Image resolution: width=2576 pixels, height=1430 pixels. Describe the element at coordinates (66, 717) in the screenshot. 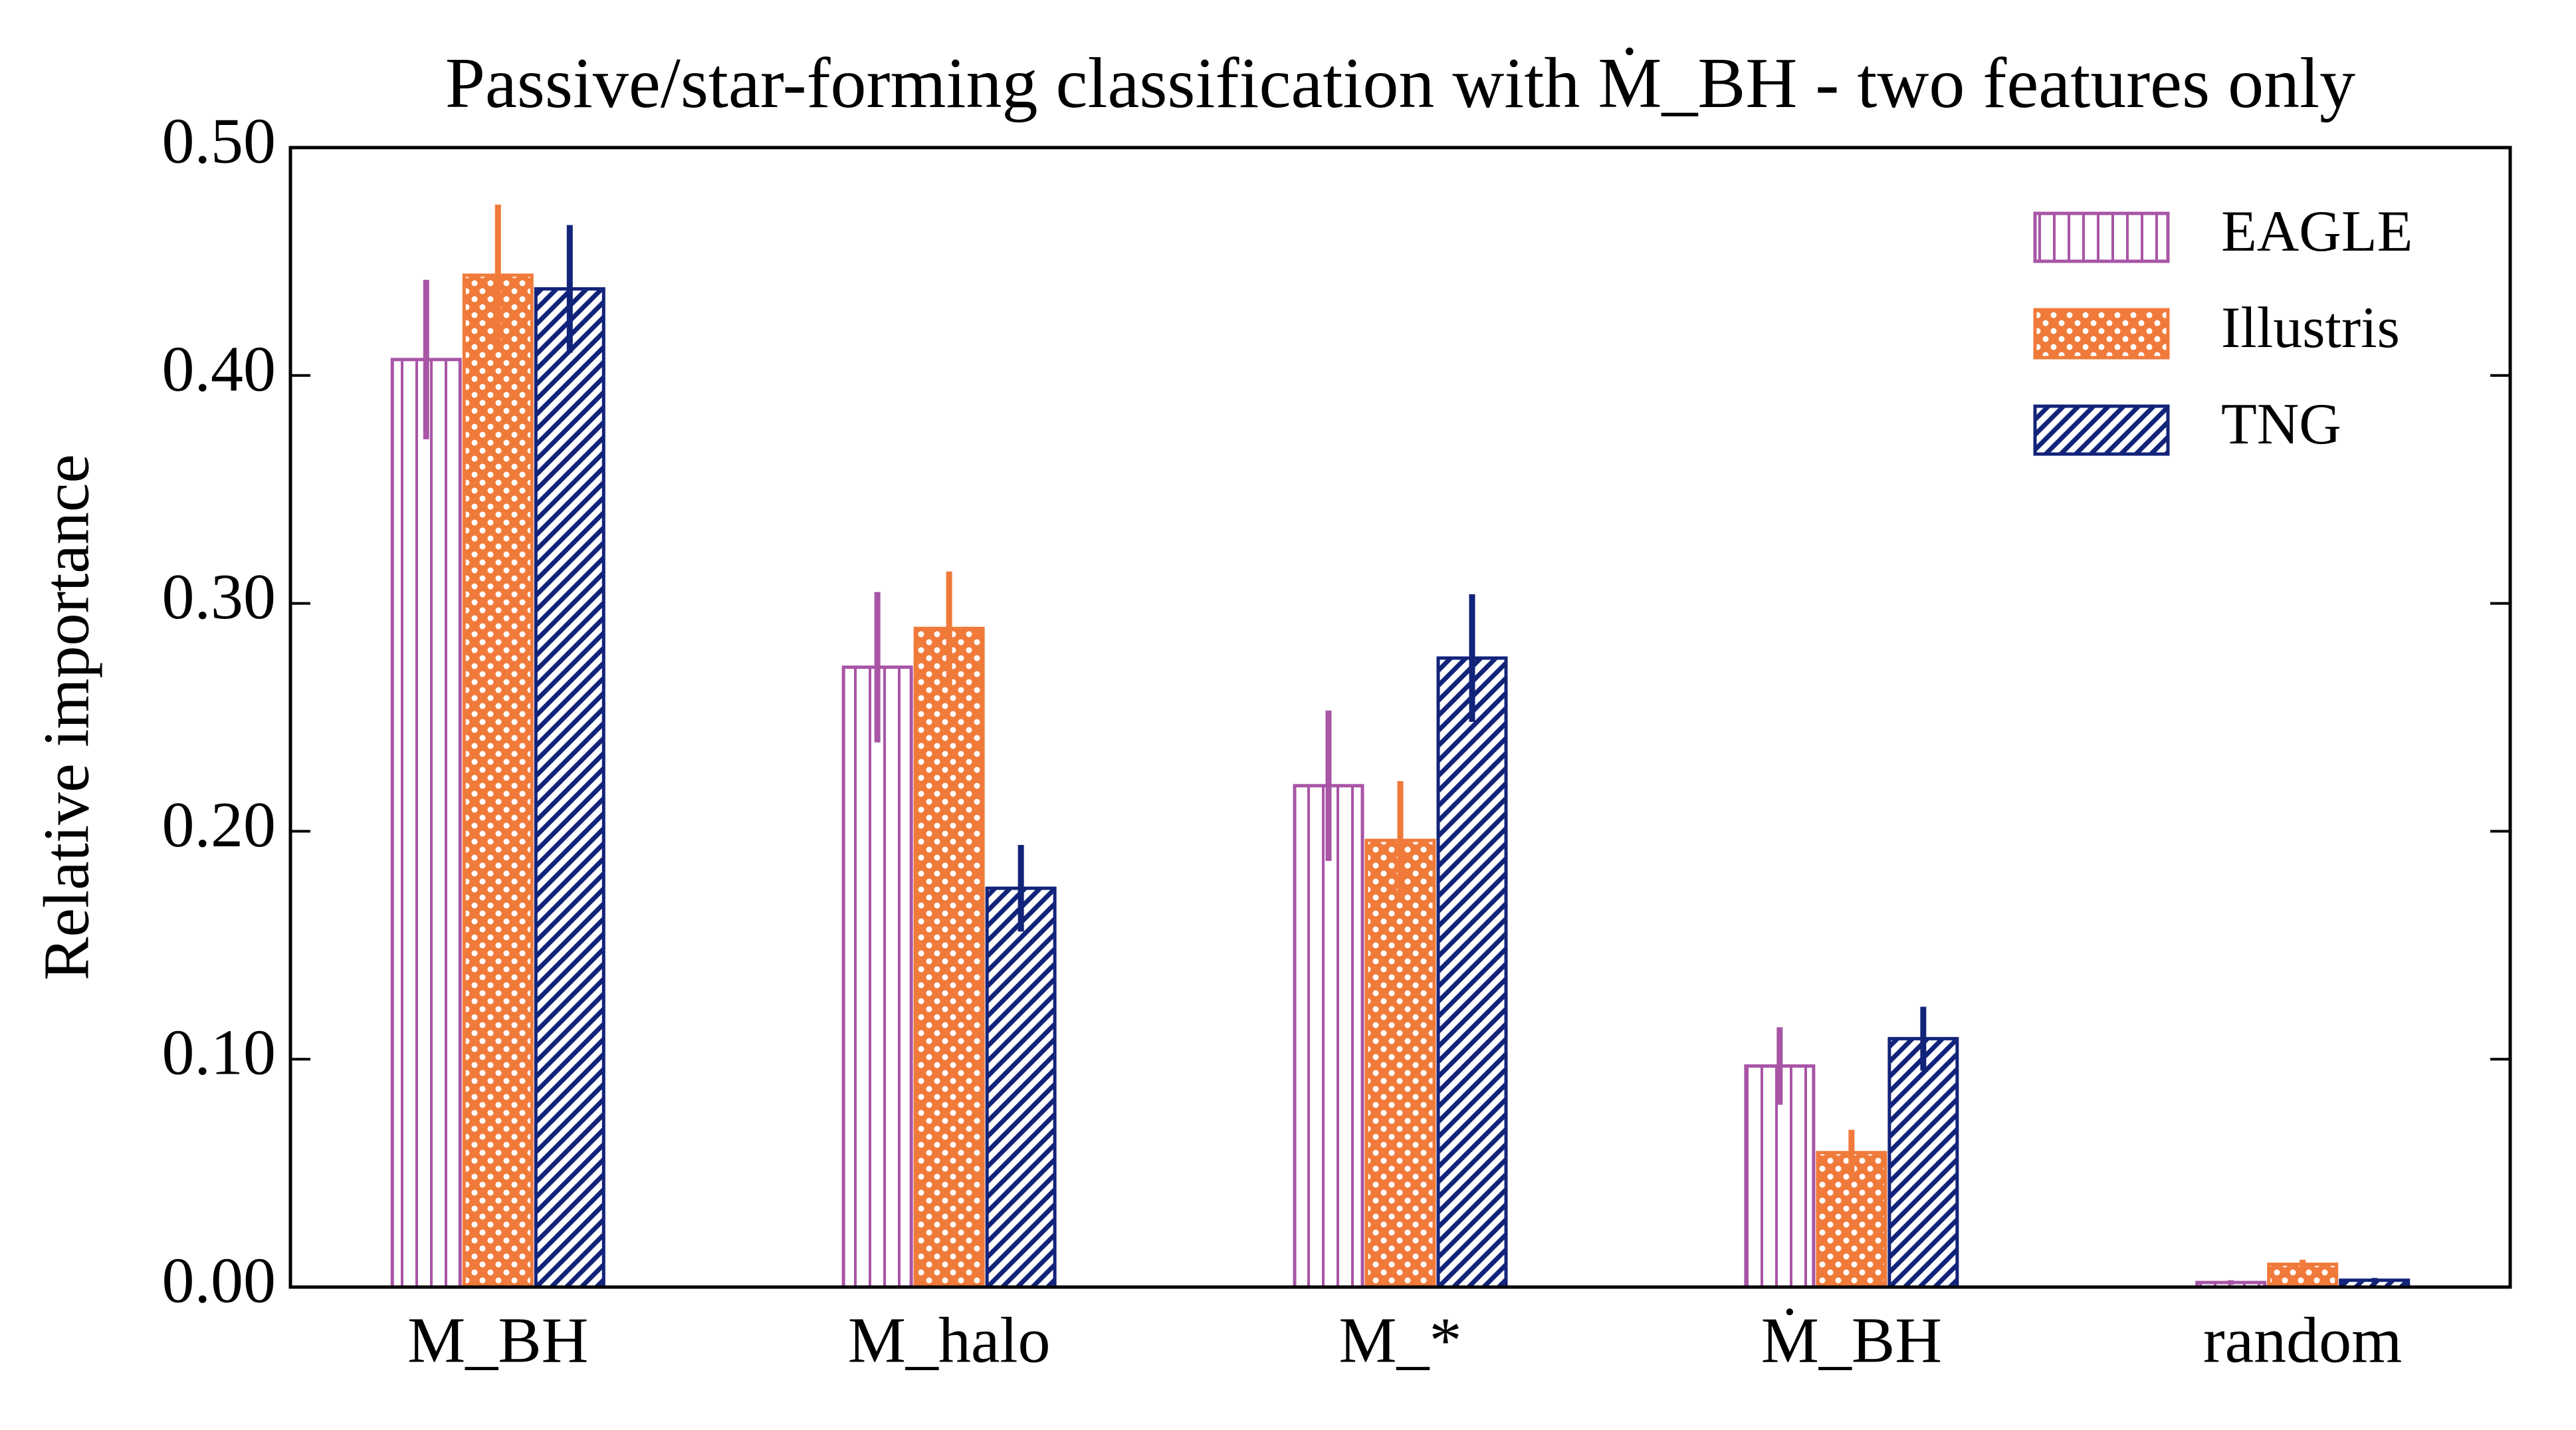

I see `y-axis-label: Relative importance` at that location.